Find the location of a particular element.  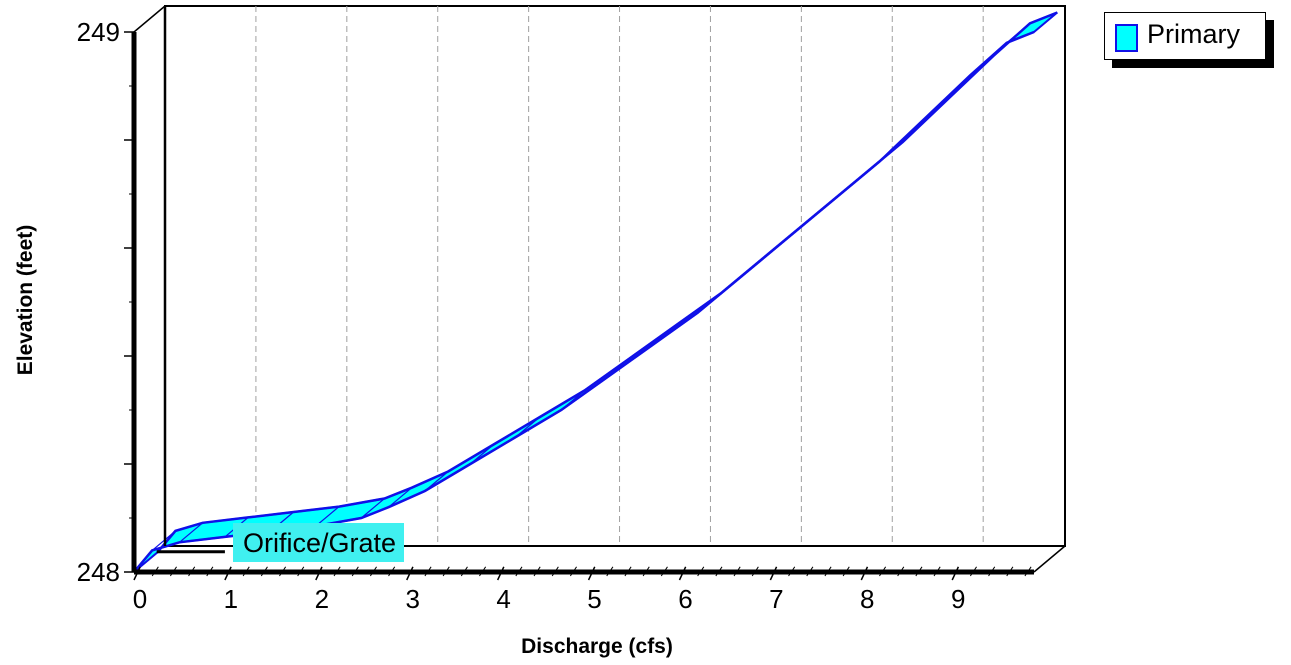

bottom-right-edge is located at coordinates (1049, 559).